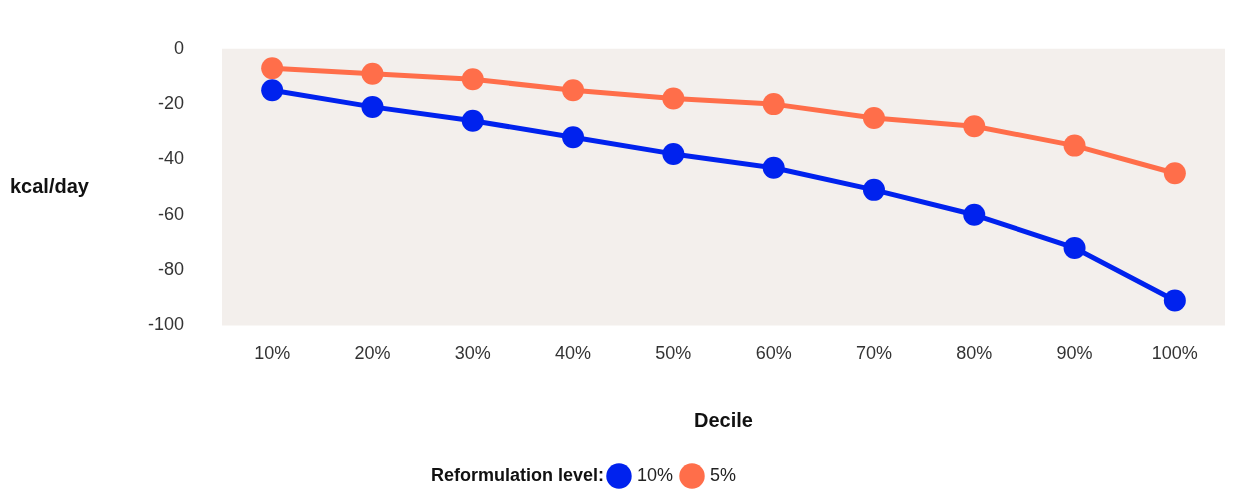  I want to click on y-tick-label: -20, so click(171, 103).